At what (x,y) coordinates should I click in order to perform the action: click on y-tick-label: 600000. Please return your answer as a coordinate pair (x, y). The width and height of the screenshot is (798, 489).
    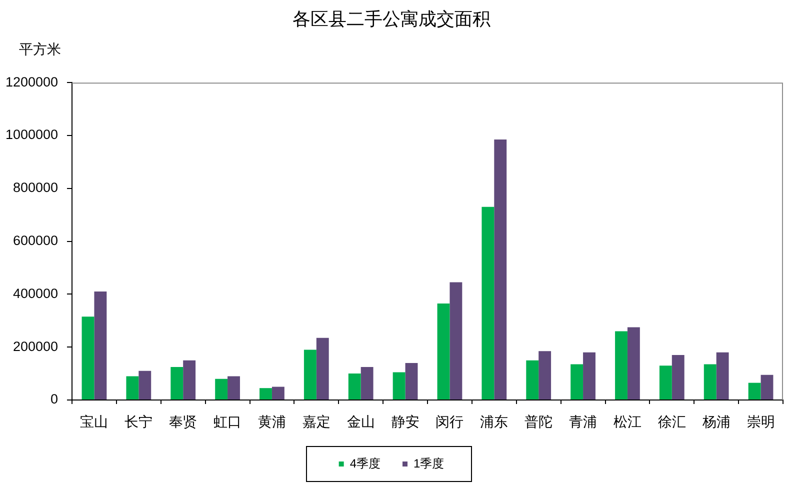
    Looking at the image, I should click on (35, 240).